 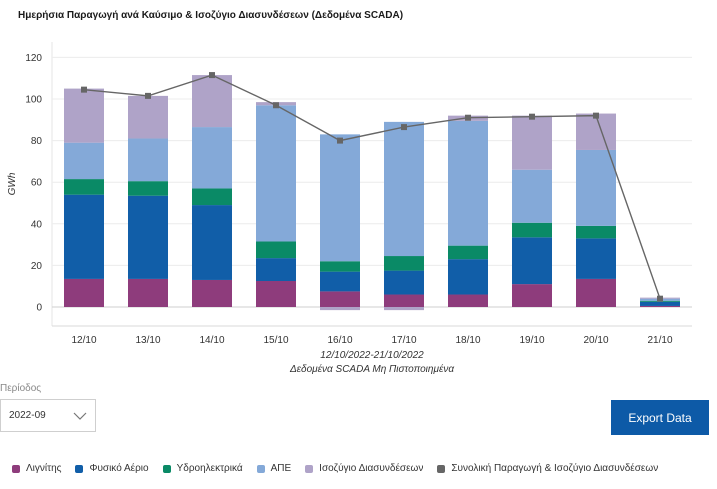 What do you see at coordinates (119, 468) in the screenshot?
I see `legend-label: Φυσικό Αέριο` at bounding box center [119, 468].